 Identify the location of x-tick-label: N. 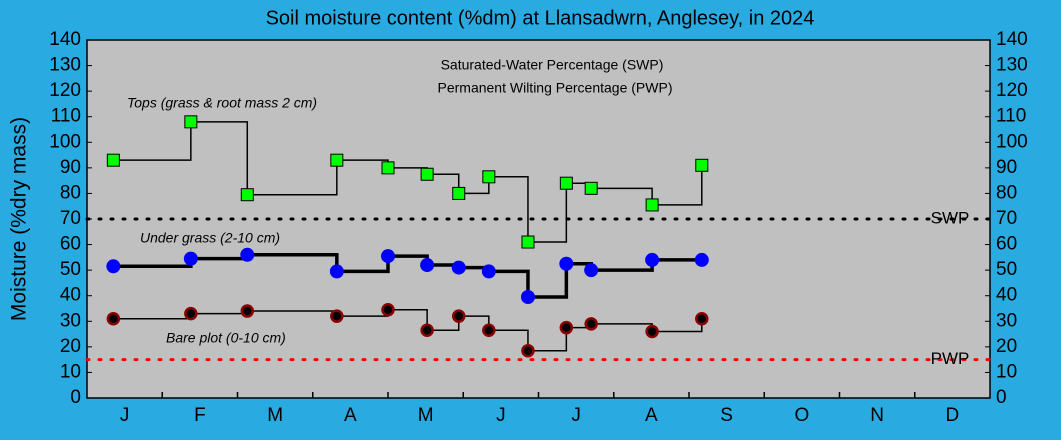
(877, 415).